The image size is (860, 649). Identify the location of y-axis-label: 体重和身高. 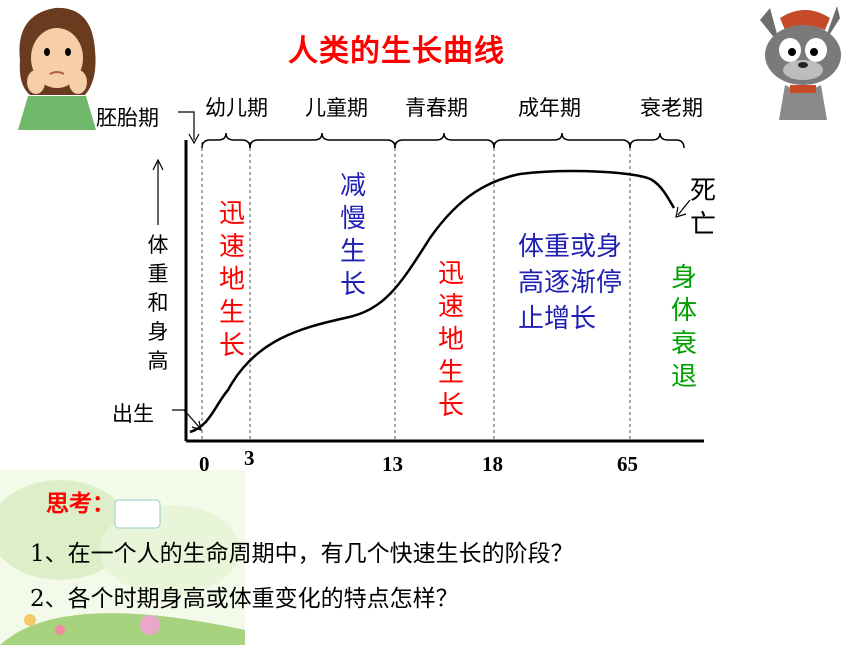
(158, 303).